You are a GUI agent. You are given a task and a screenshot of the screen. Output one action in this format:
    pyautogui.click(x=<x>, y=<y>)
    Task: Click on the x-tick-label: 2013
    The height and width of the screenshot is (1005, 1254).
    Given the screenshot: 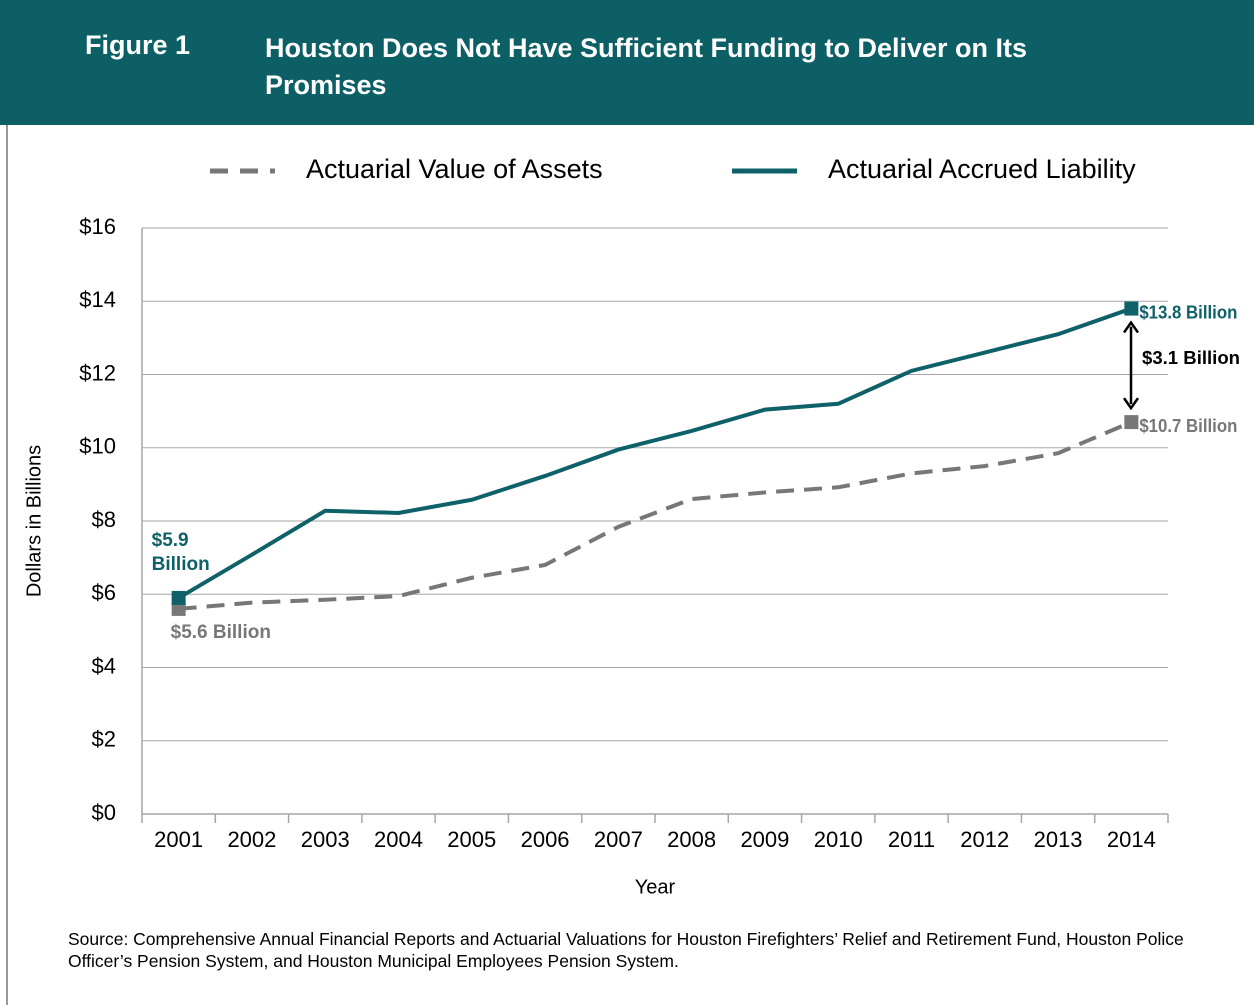 What is the action you would take?
    pyautogui.click(x=1058, y=839)
    